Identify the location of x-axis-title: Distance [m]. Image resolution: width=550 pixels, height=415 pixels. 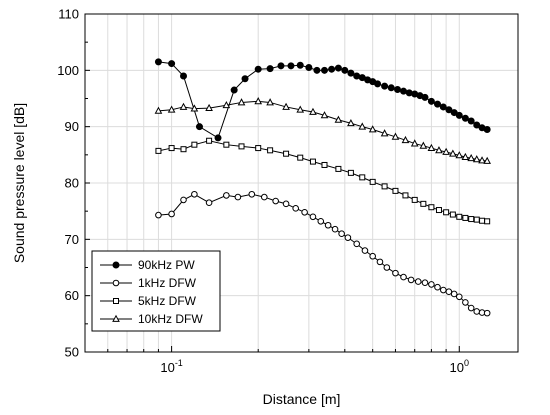
(302, 399).